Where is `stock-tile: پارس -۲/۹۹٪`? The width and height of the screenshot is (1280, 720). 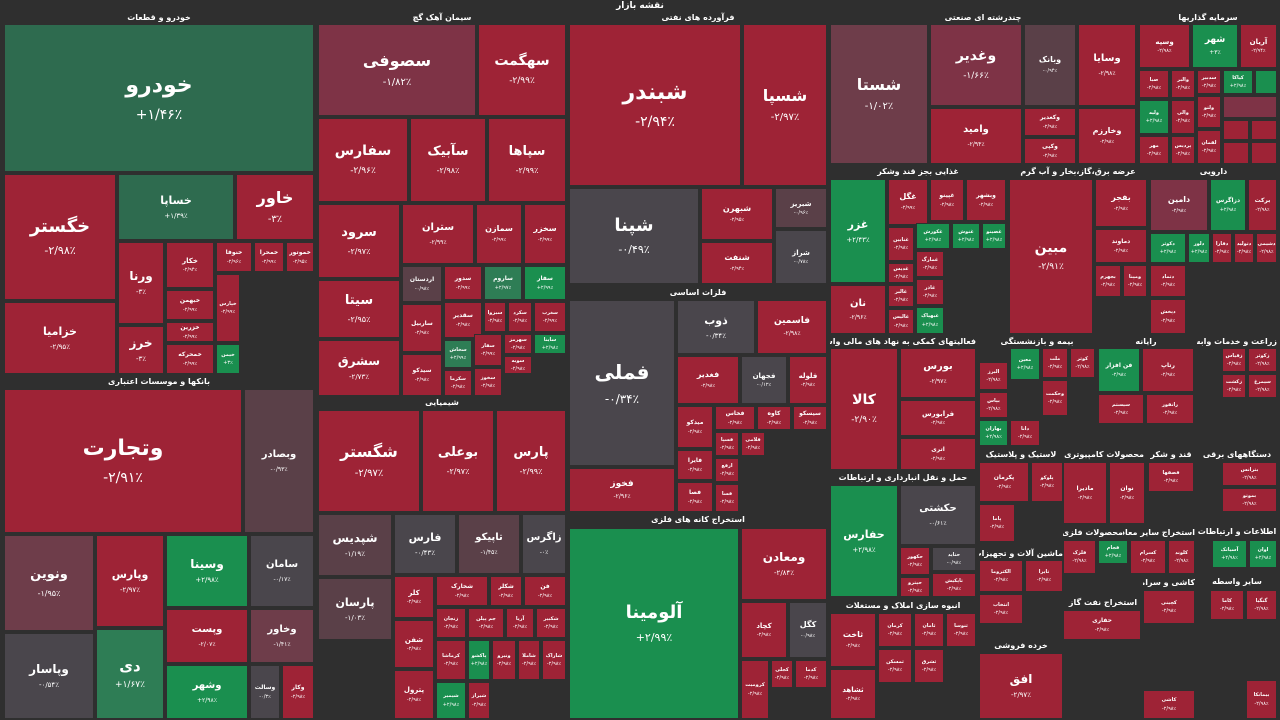
stock-tile: پارس -۲/۹۹٪ is located at coordinates (531, 461).